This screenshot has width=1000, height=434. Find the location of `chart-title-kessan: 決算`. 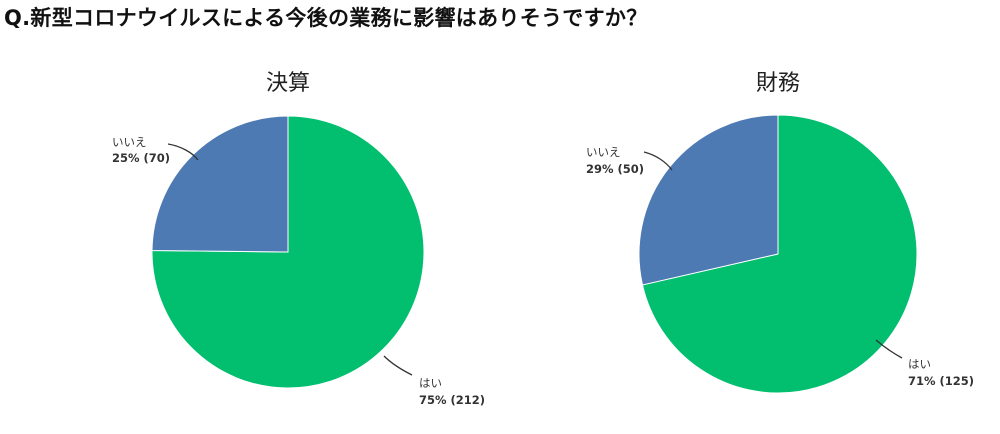

chart-title-kessan: 決算 is located at coordinates (288, 83).